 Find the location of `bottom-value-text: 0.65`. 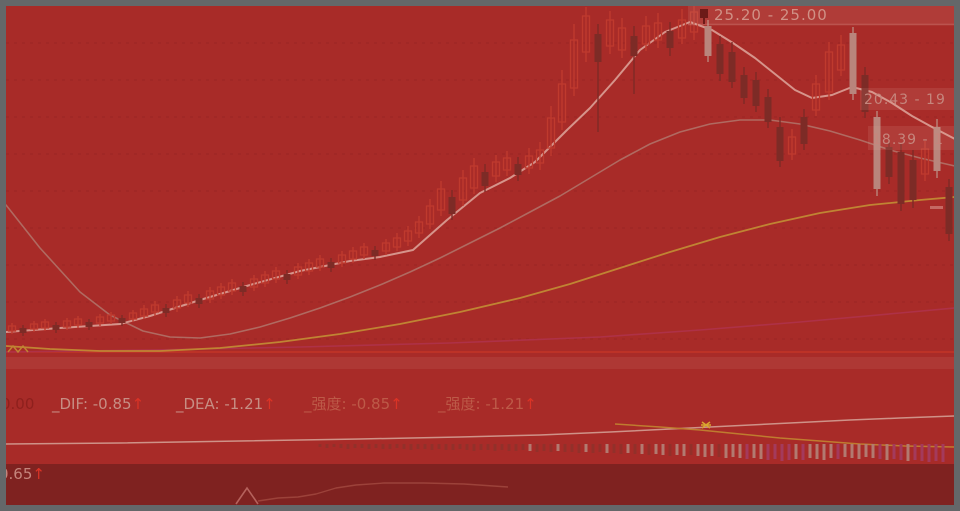

bottom-value-text: 0.65 is located at coordinates (19, 474).